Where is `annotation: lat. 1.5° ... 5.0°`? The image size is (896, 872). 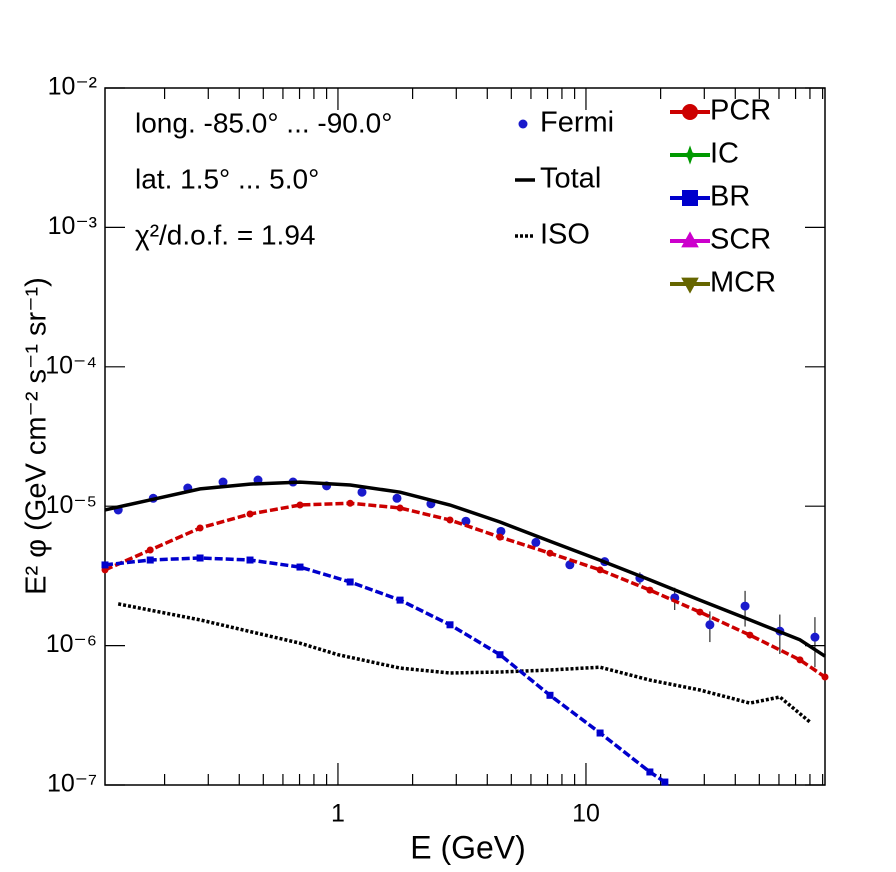 annotation: lat. 1.5° ... 5.0° is located at coordinates (227, 178).